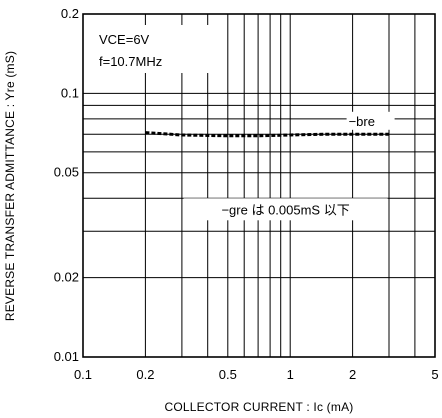 This screenshot has height=418, width=442. I want to click on x-tick-label: 5, so click(434, 374).